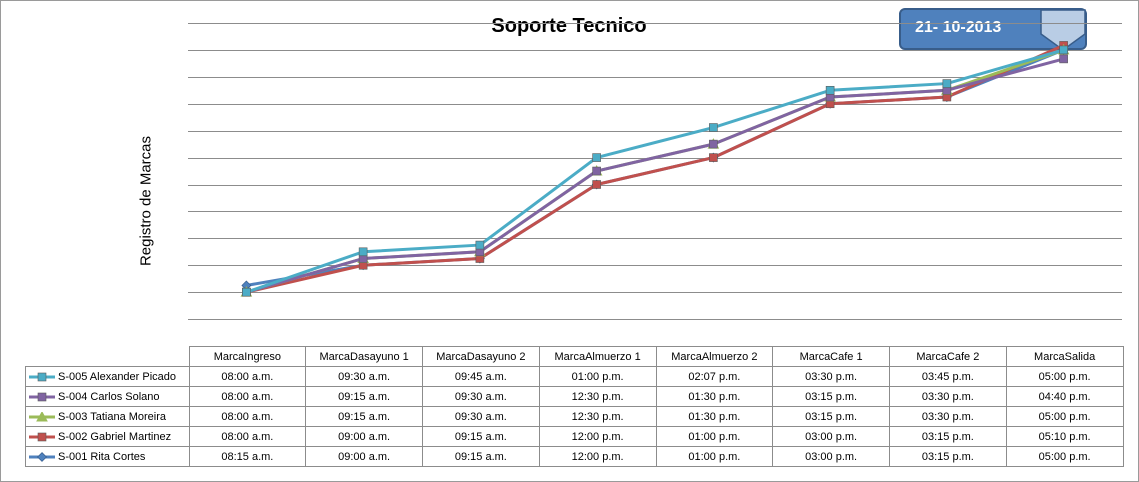  What do you see at coordinates (597, 356) in the screenshot?
I see `column-header: MarcaAlmuerzo 1` at bounding box center [597, 356].